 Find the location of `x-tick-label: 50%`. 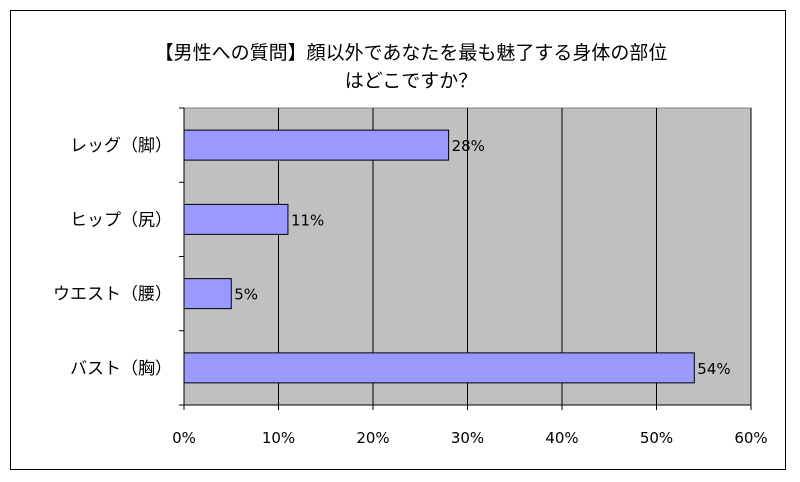

x-tick-label: 50% is located at coordinates (656, 438).